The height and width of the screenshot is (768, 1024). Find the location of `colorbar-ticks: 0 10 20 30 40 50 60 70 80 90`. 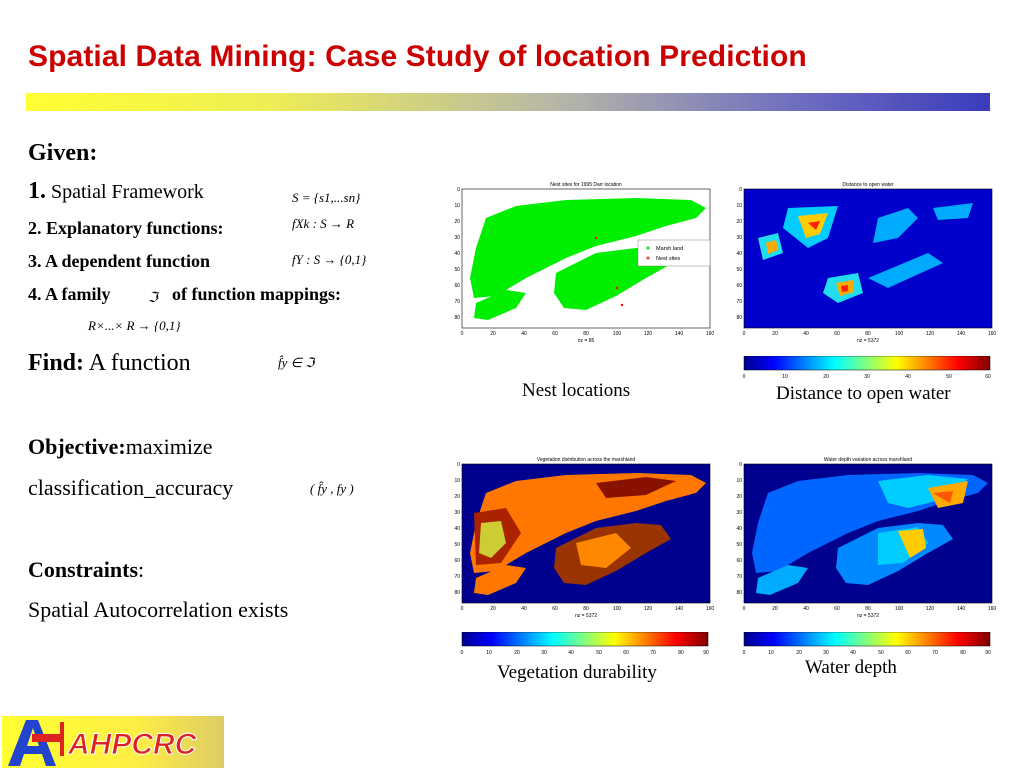

colorbar-ticks: 0 10 20 30 40 50 60 70 80 90 is located at coordinates (867, 653).